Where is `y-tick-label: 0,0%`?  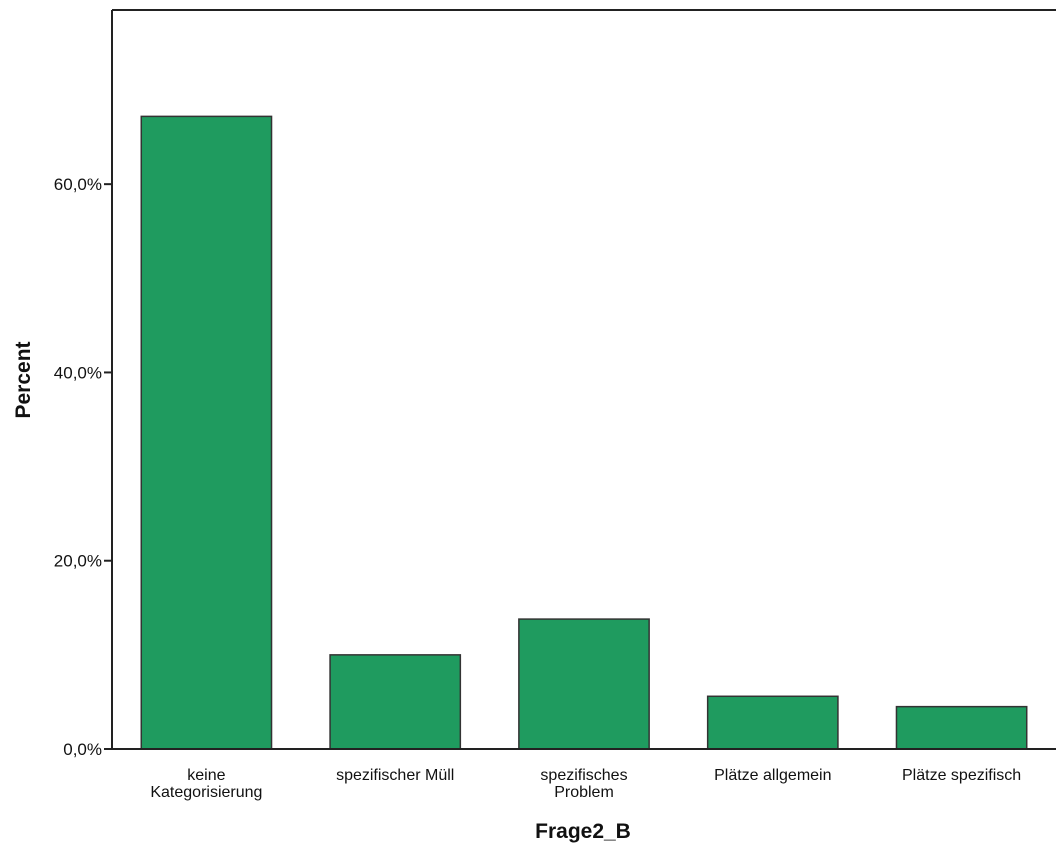 y-tick-label: 0,0% is located at coordinates (82, 749).